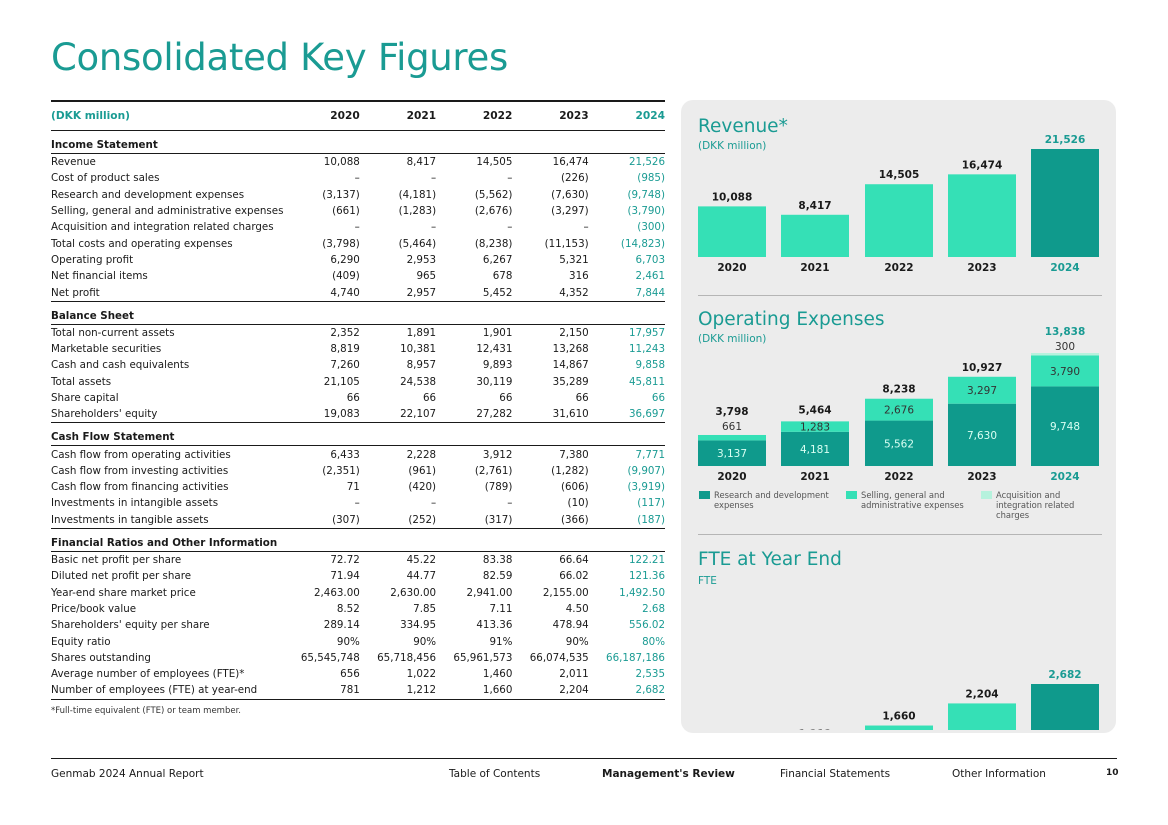 The height and width of the screenshot is (825, 1168). What do you see at coordinates (135, 503) in the screenshot?
I see `row-label: Investments in intangible assets` at bounding box center [135, 503].